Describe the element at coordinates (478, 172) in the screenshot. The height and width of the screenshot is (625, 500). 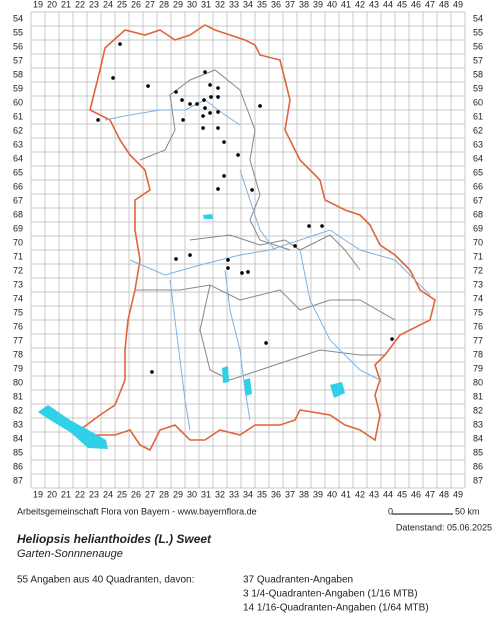
I see `row-label: 65` at that location.